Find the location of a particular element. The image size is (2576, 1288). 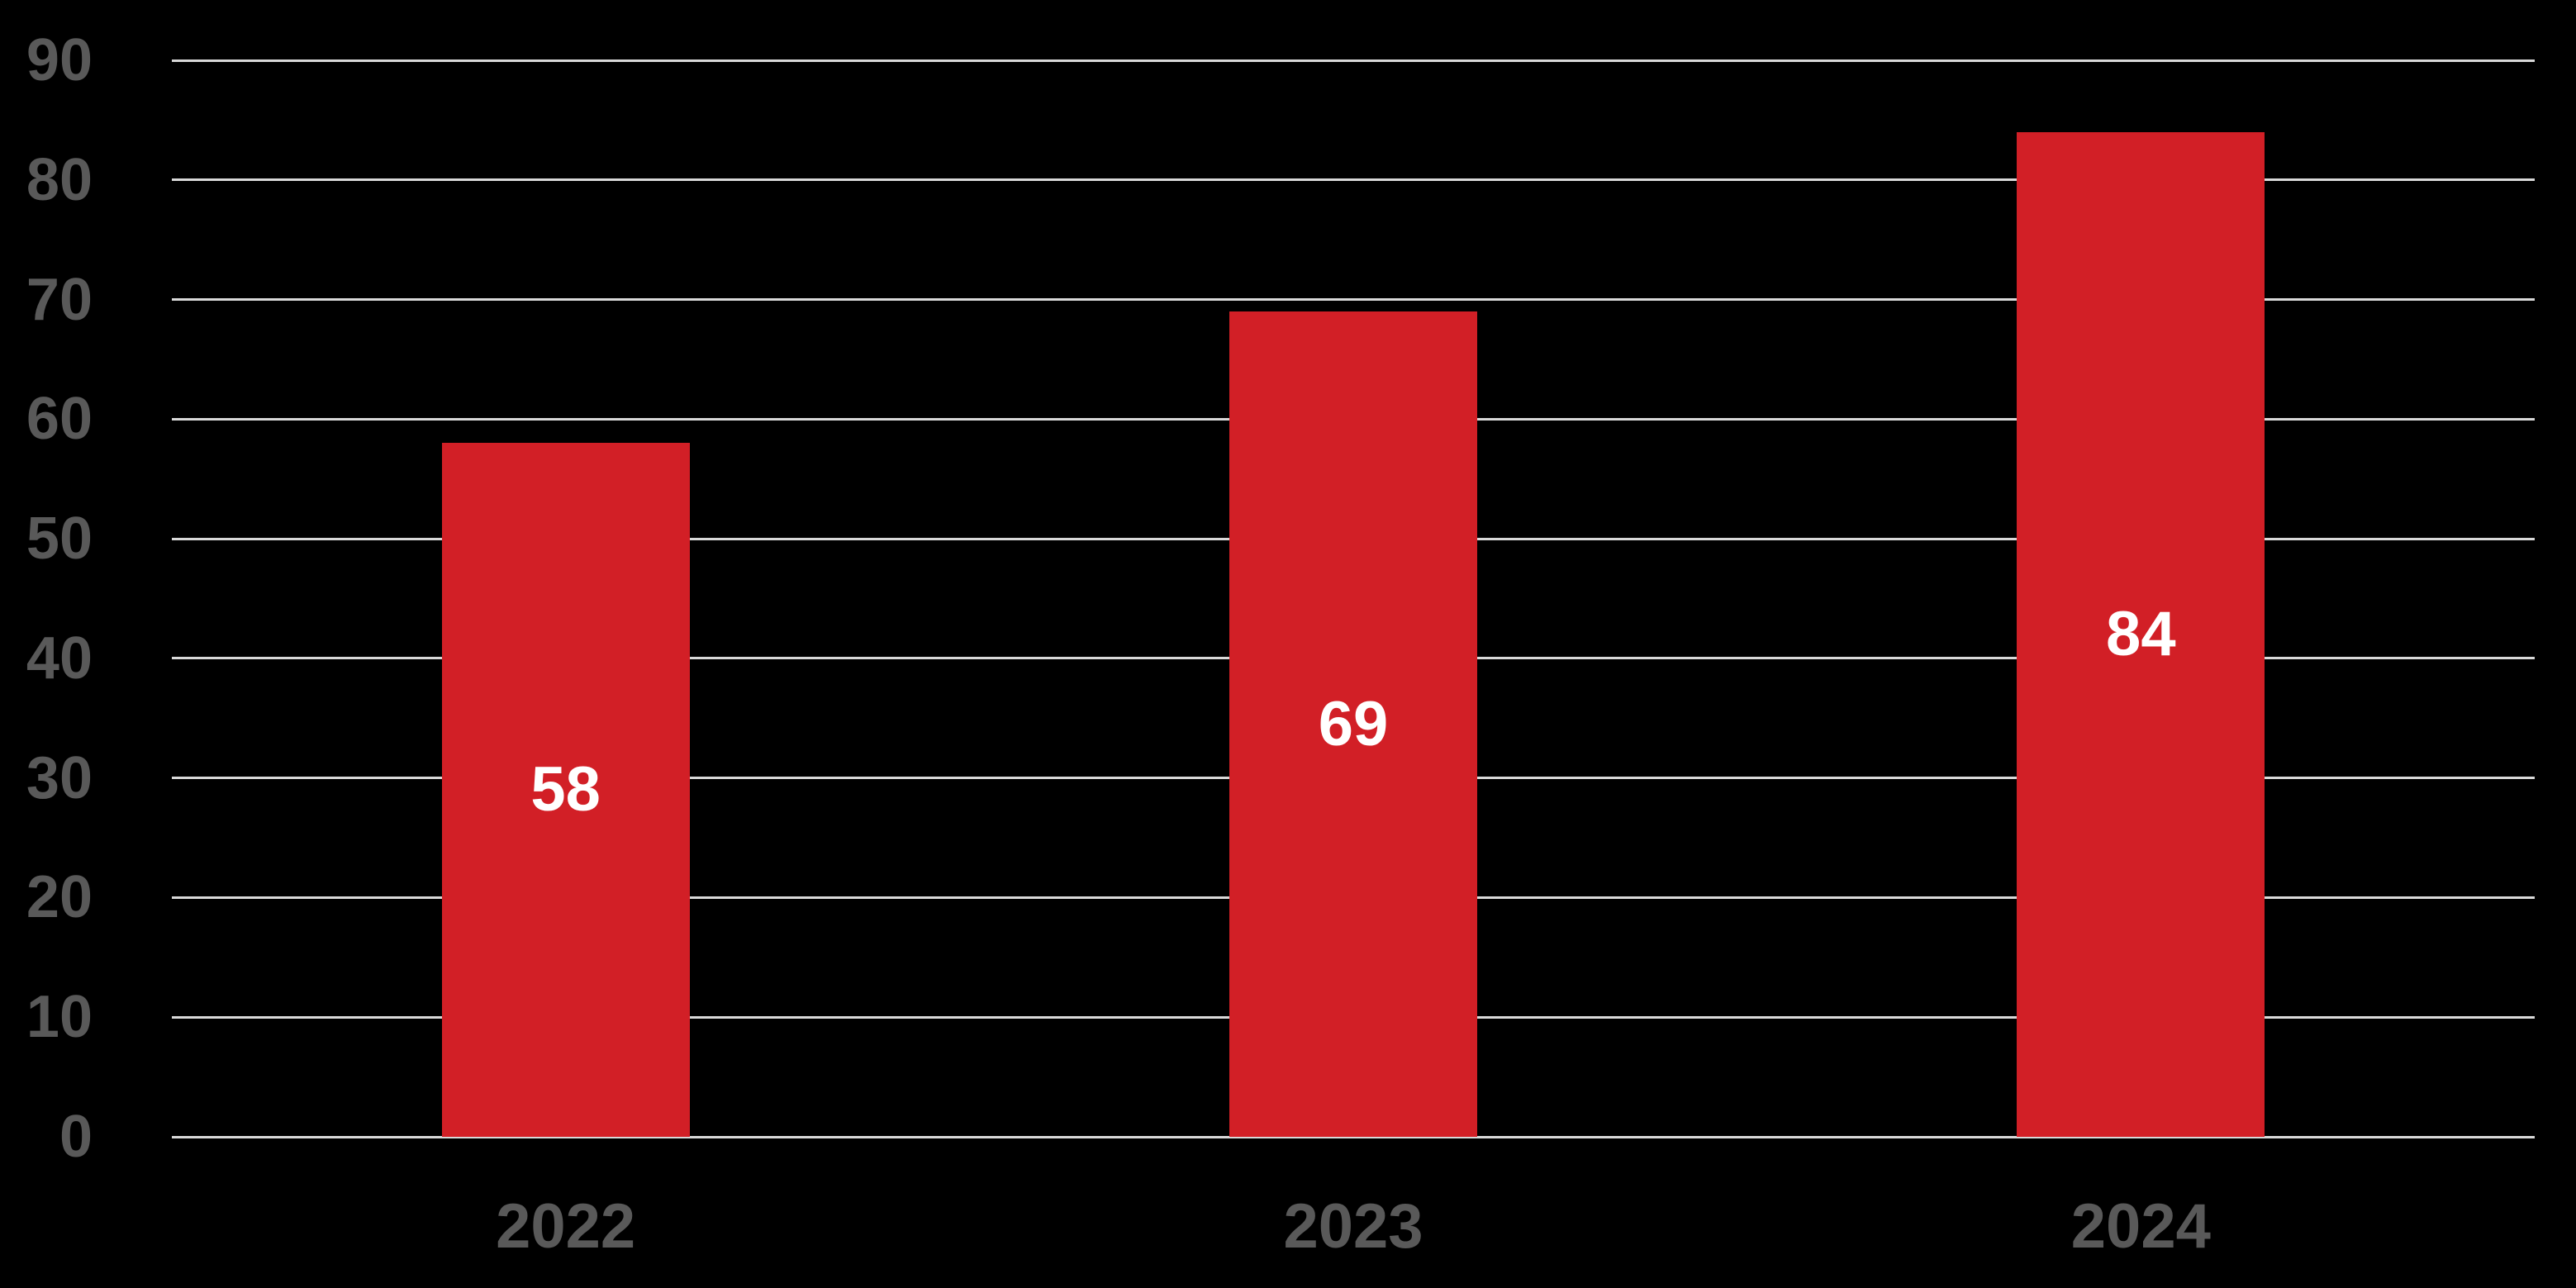

x-tick-label-2023: 2023 is located at coordinates (1353, 1226).